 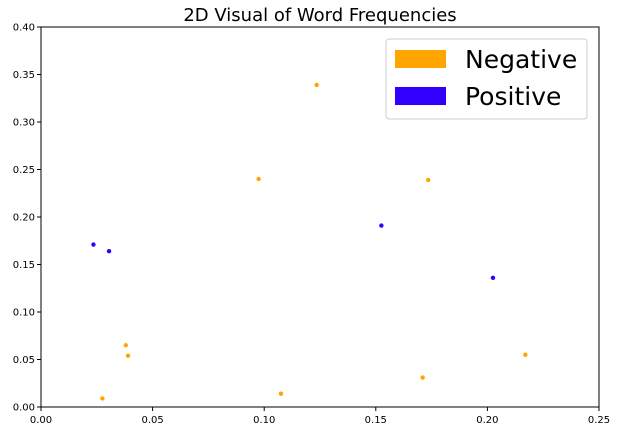 I want to click on x-tick-label: 0.10, so click(x=264, y=420).